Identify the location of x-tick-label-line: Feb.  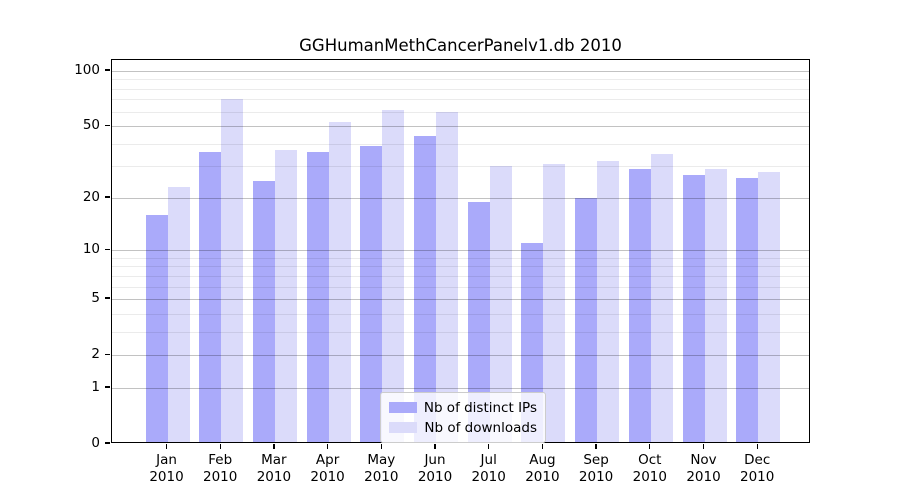
(220, 460).